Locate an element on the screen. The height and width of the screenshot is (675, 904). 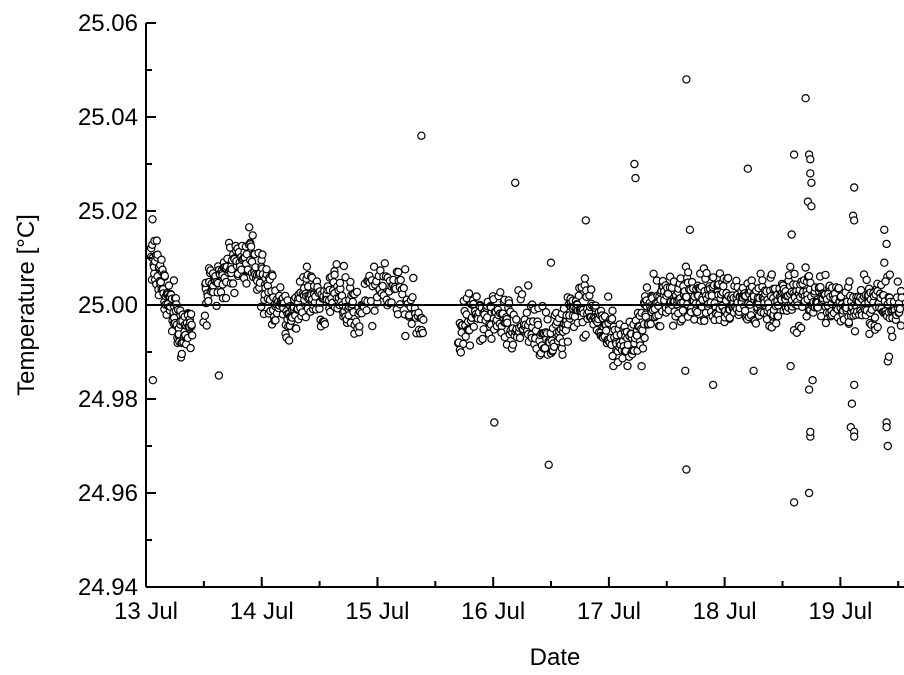
y-tick-label: 25.00 is located at coordinates (108, 305).